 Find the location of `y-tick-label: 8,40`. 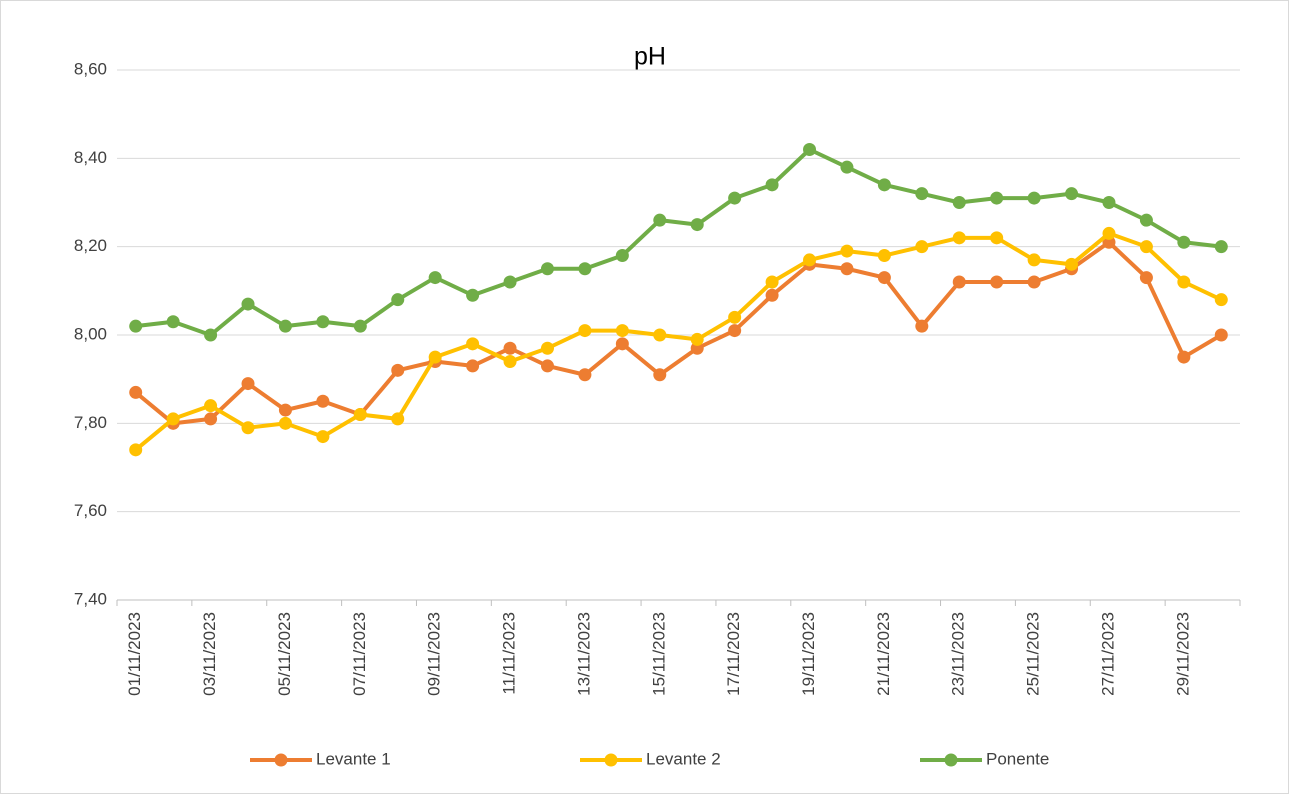

y-tick-label: 8,40 is located at coordinates (90, 157).